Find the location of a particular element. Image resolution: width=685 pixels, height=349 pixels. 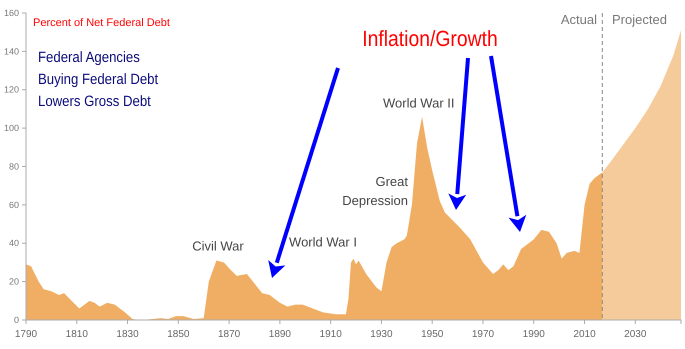

x-tick-label: 1990 is located at coordinates (534, 334).